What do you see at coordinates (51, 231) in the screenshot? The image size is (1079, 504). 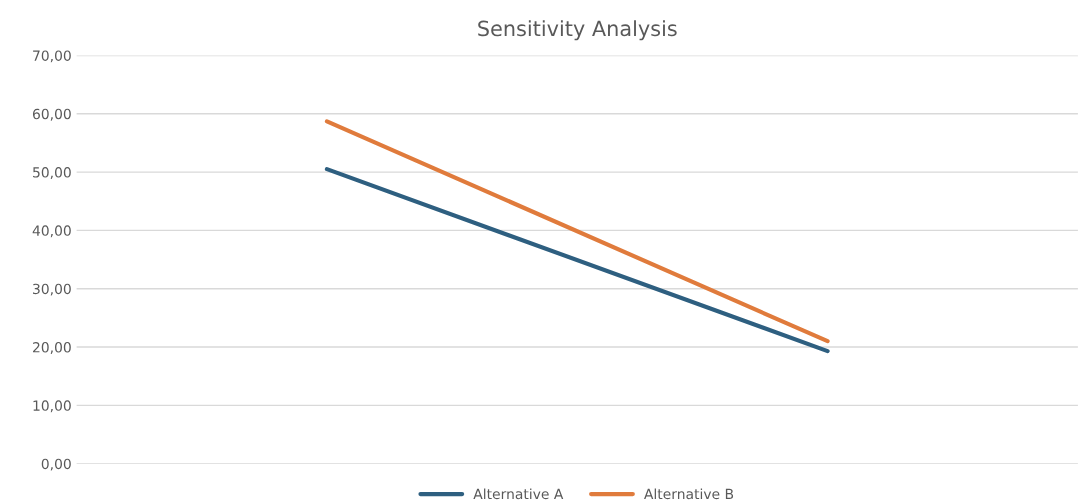 I see `y-tick-label: 40,00` at bounding box center [51, 231].